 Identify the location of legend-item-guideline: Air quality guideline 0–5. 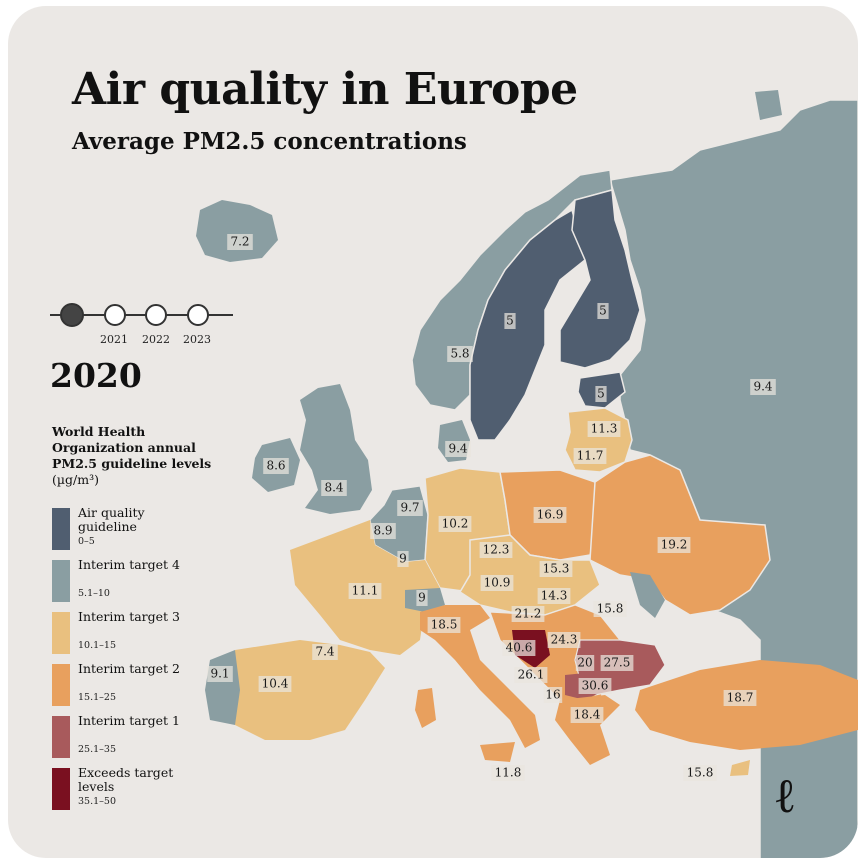
(137, 529).